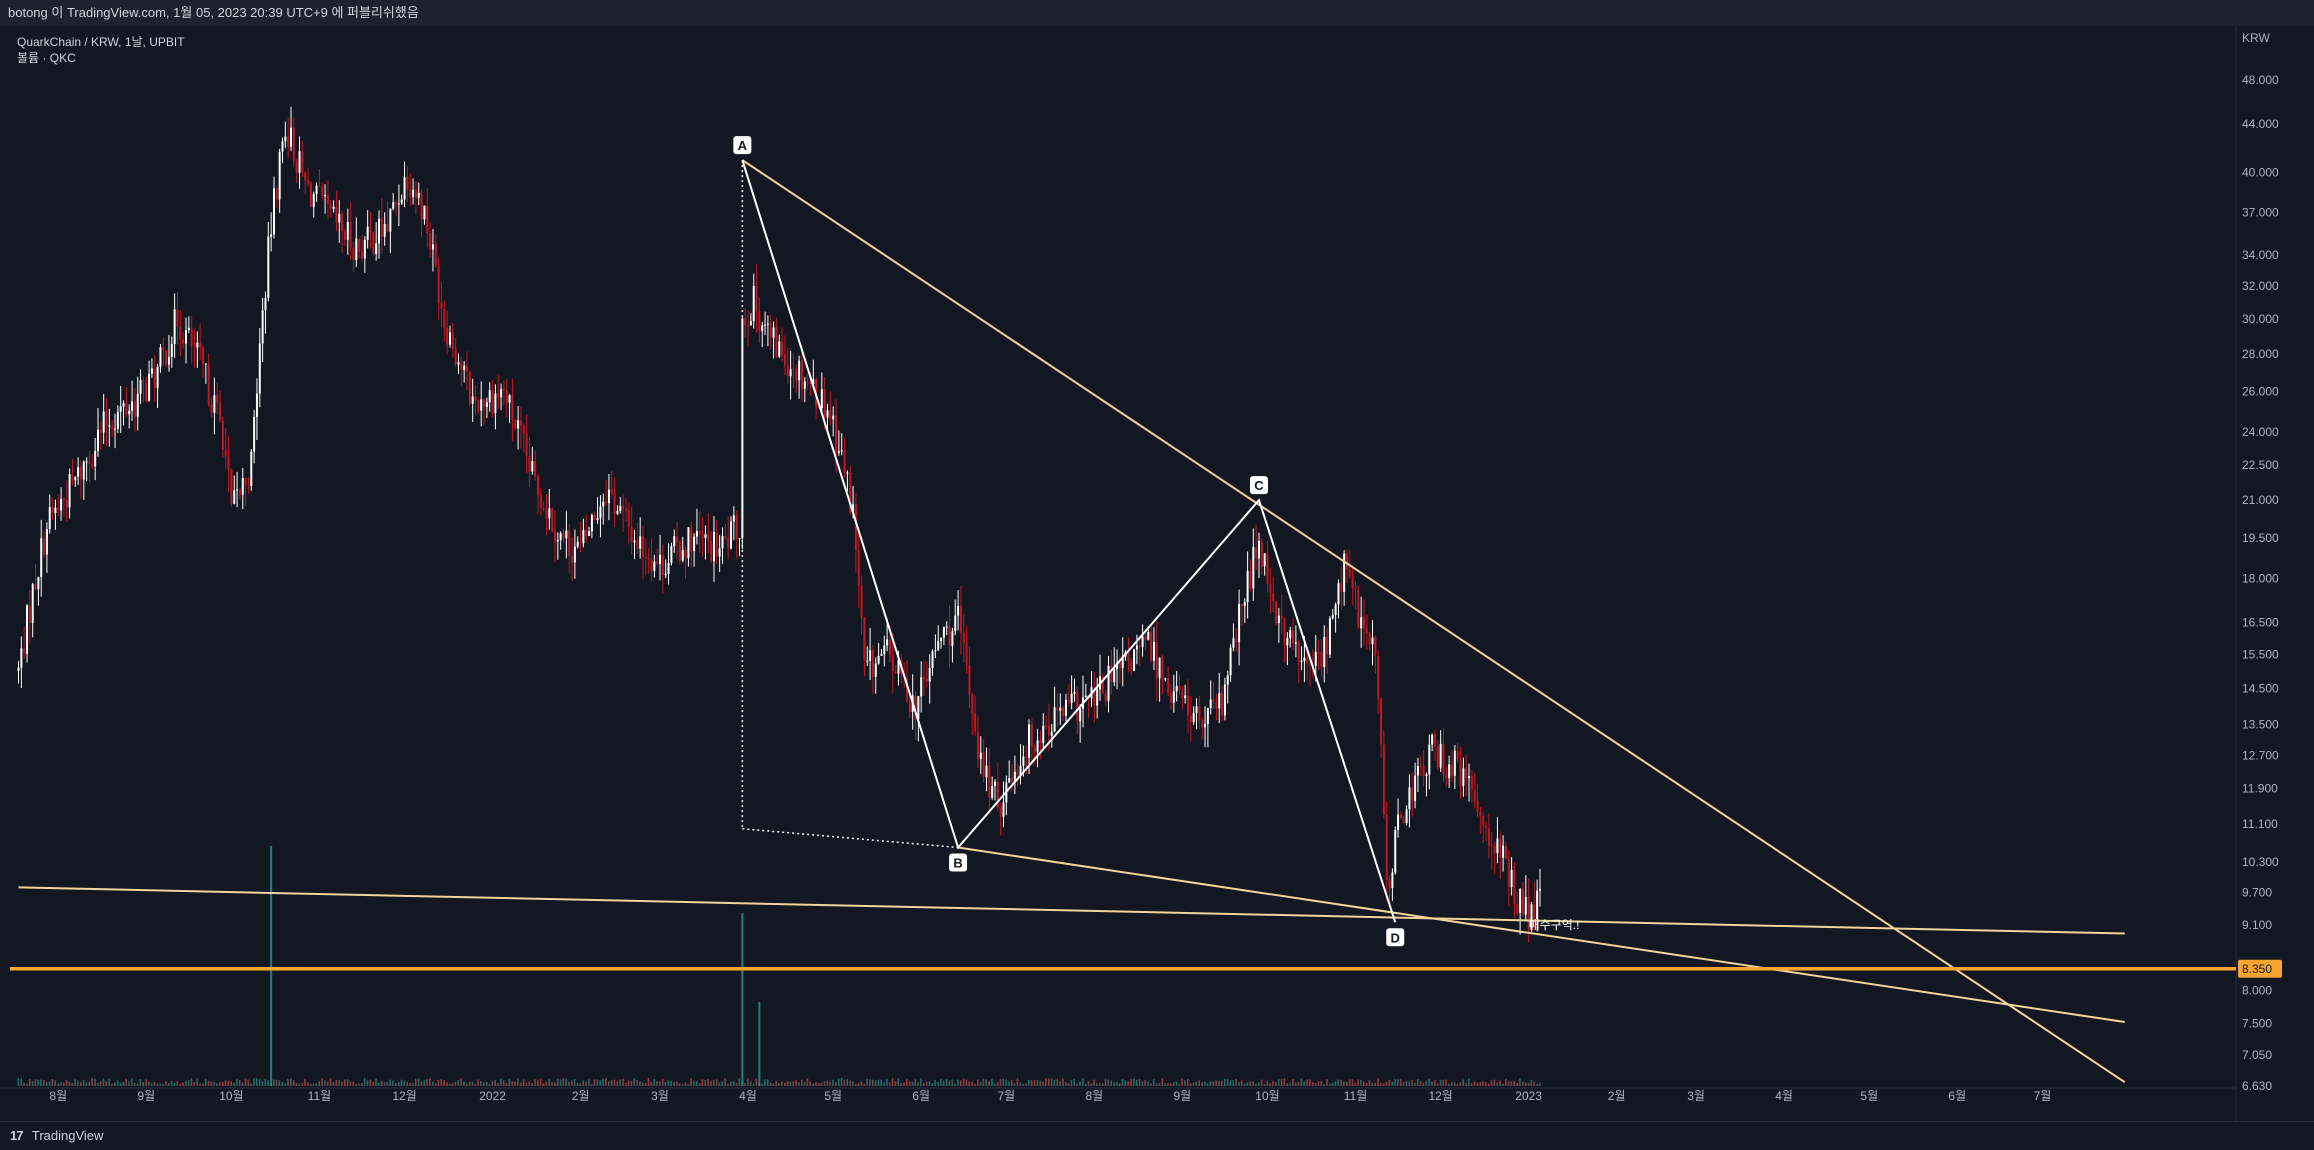 Image resolution: width=2314 pixels, height=1150 pixels. What do you see at coordinates (2257, 1023) in the screenshot?
I see `price-tick-label: 7.500` at bounding box center [2257, 1023].